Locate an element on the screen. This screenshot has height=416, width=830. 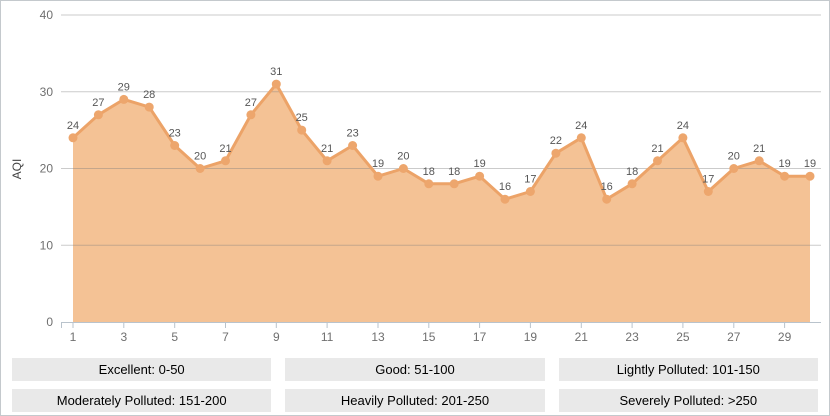
legend-good: Good: 51-100 is located at coordinates (415, 369).